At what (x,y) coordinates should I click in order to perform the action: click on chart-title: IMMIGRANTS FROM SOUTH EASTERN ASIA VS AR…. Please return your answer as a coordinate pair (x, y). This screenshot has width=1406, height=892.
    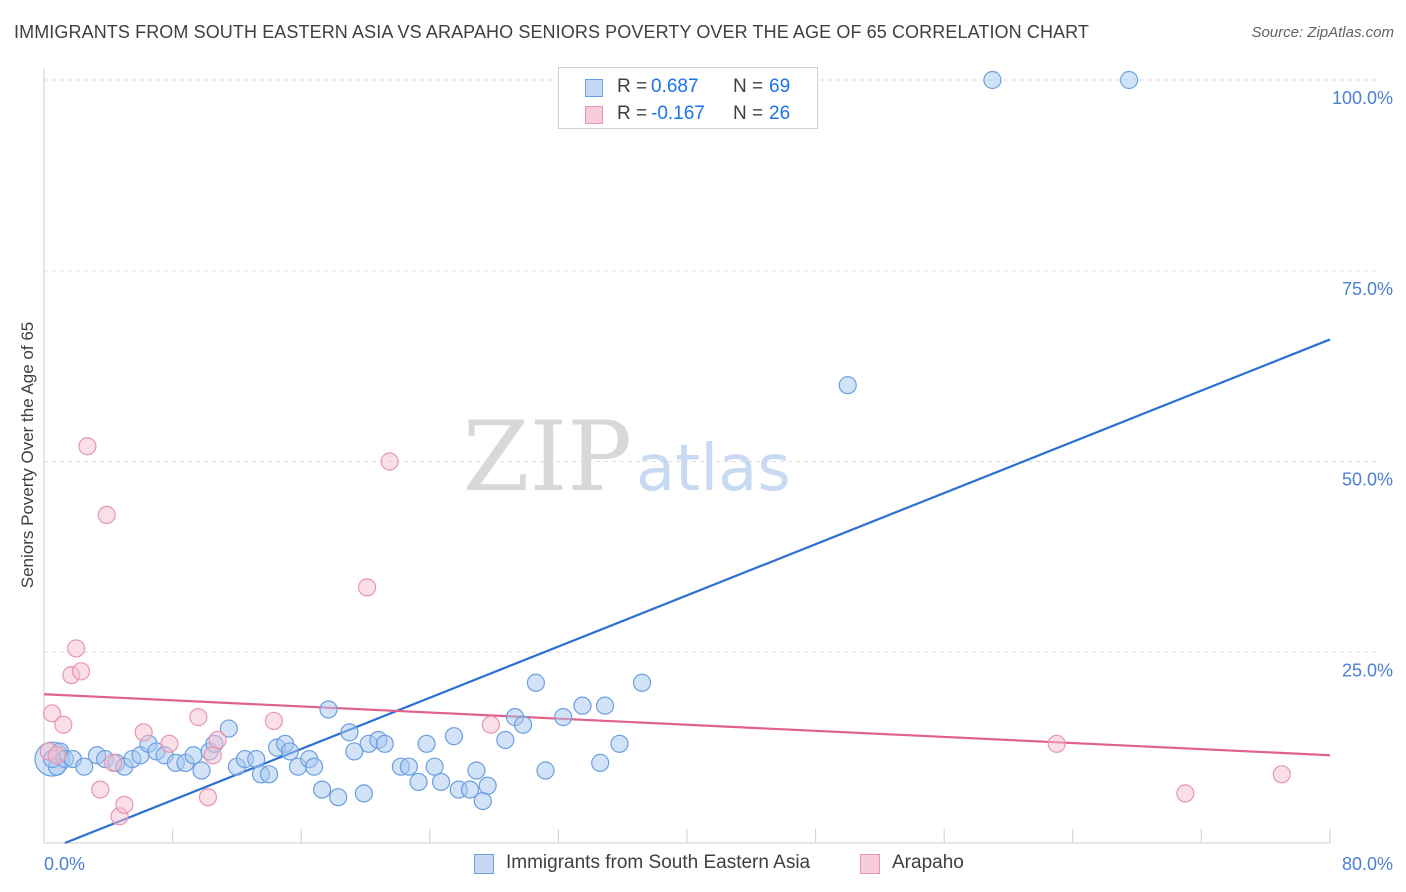
    Looking at the image, I should click on (552, 32).